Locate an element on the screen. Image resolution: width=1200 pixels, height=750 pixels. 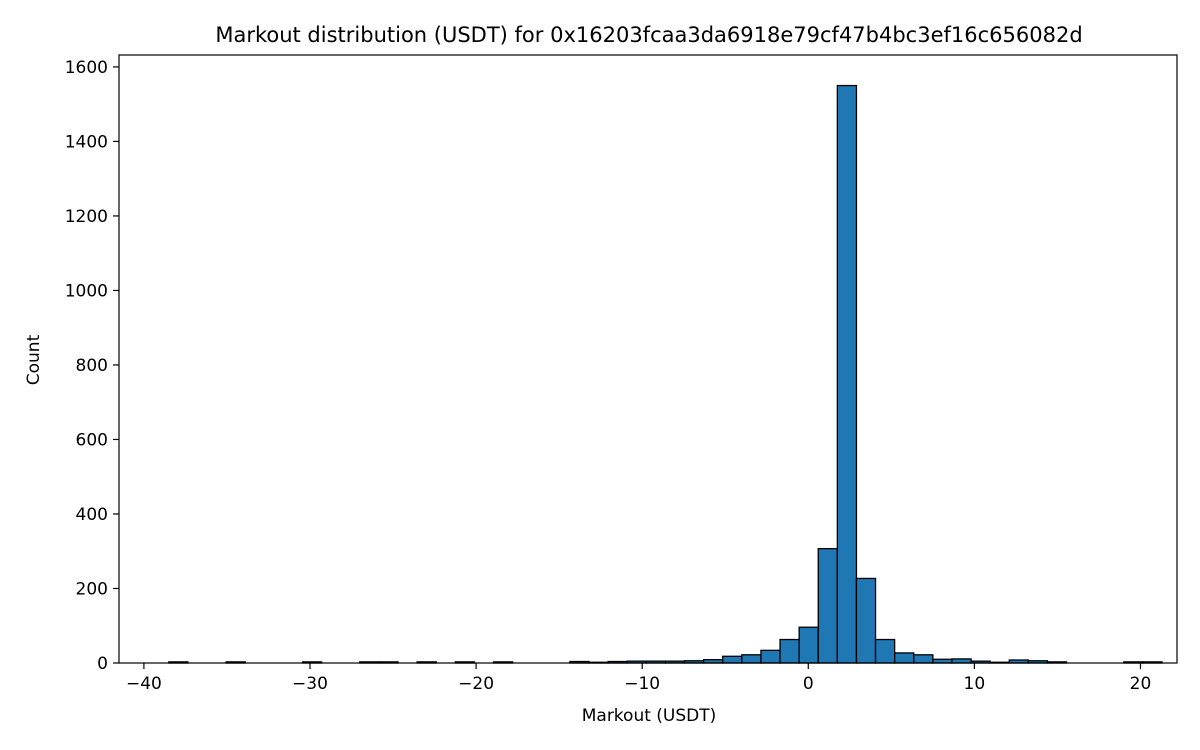
x-axis-ticks: −40 −30 −20 −10 0 10 20 is located at coordinates (638, 678).